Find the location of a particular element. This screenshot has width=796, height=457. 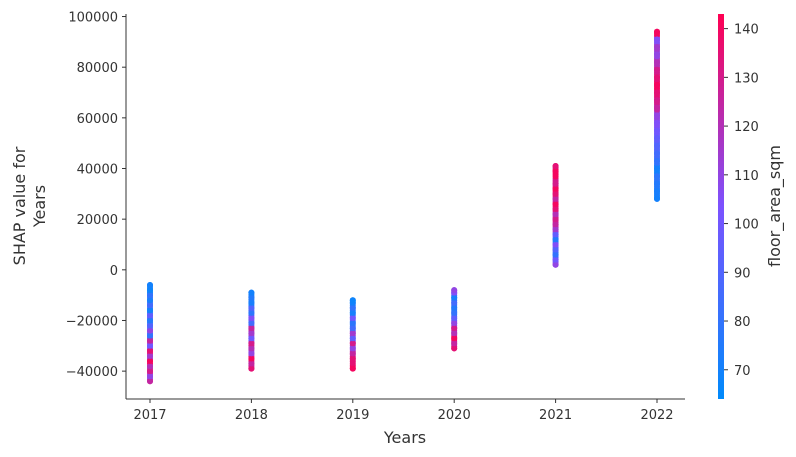

y-axis-ticks: −40000 −20000 0 20000 40000 60000 80000 100000 is located at coordinates (96, 195).